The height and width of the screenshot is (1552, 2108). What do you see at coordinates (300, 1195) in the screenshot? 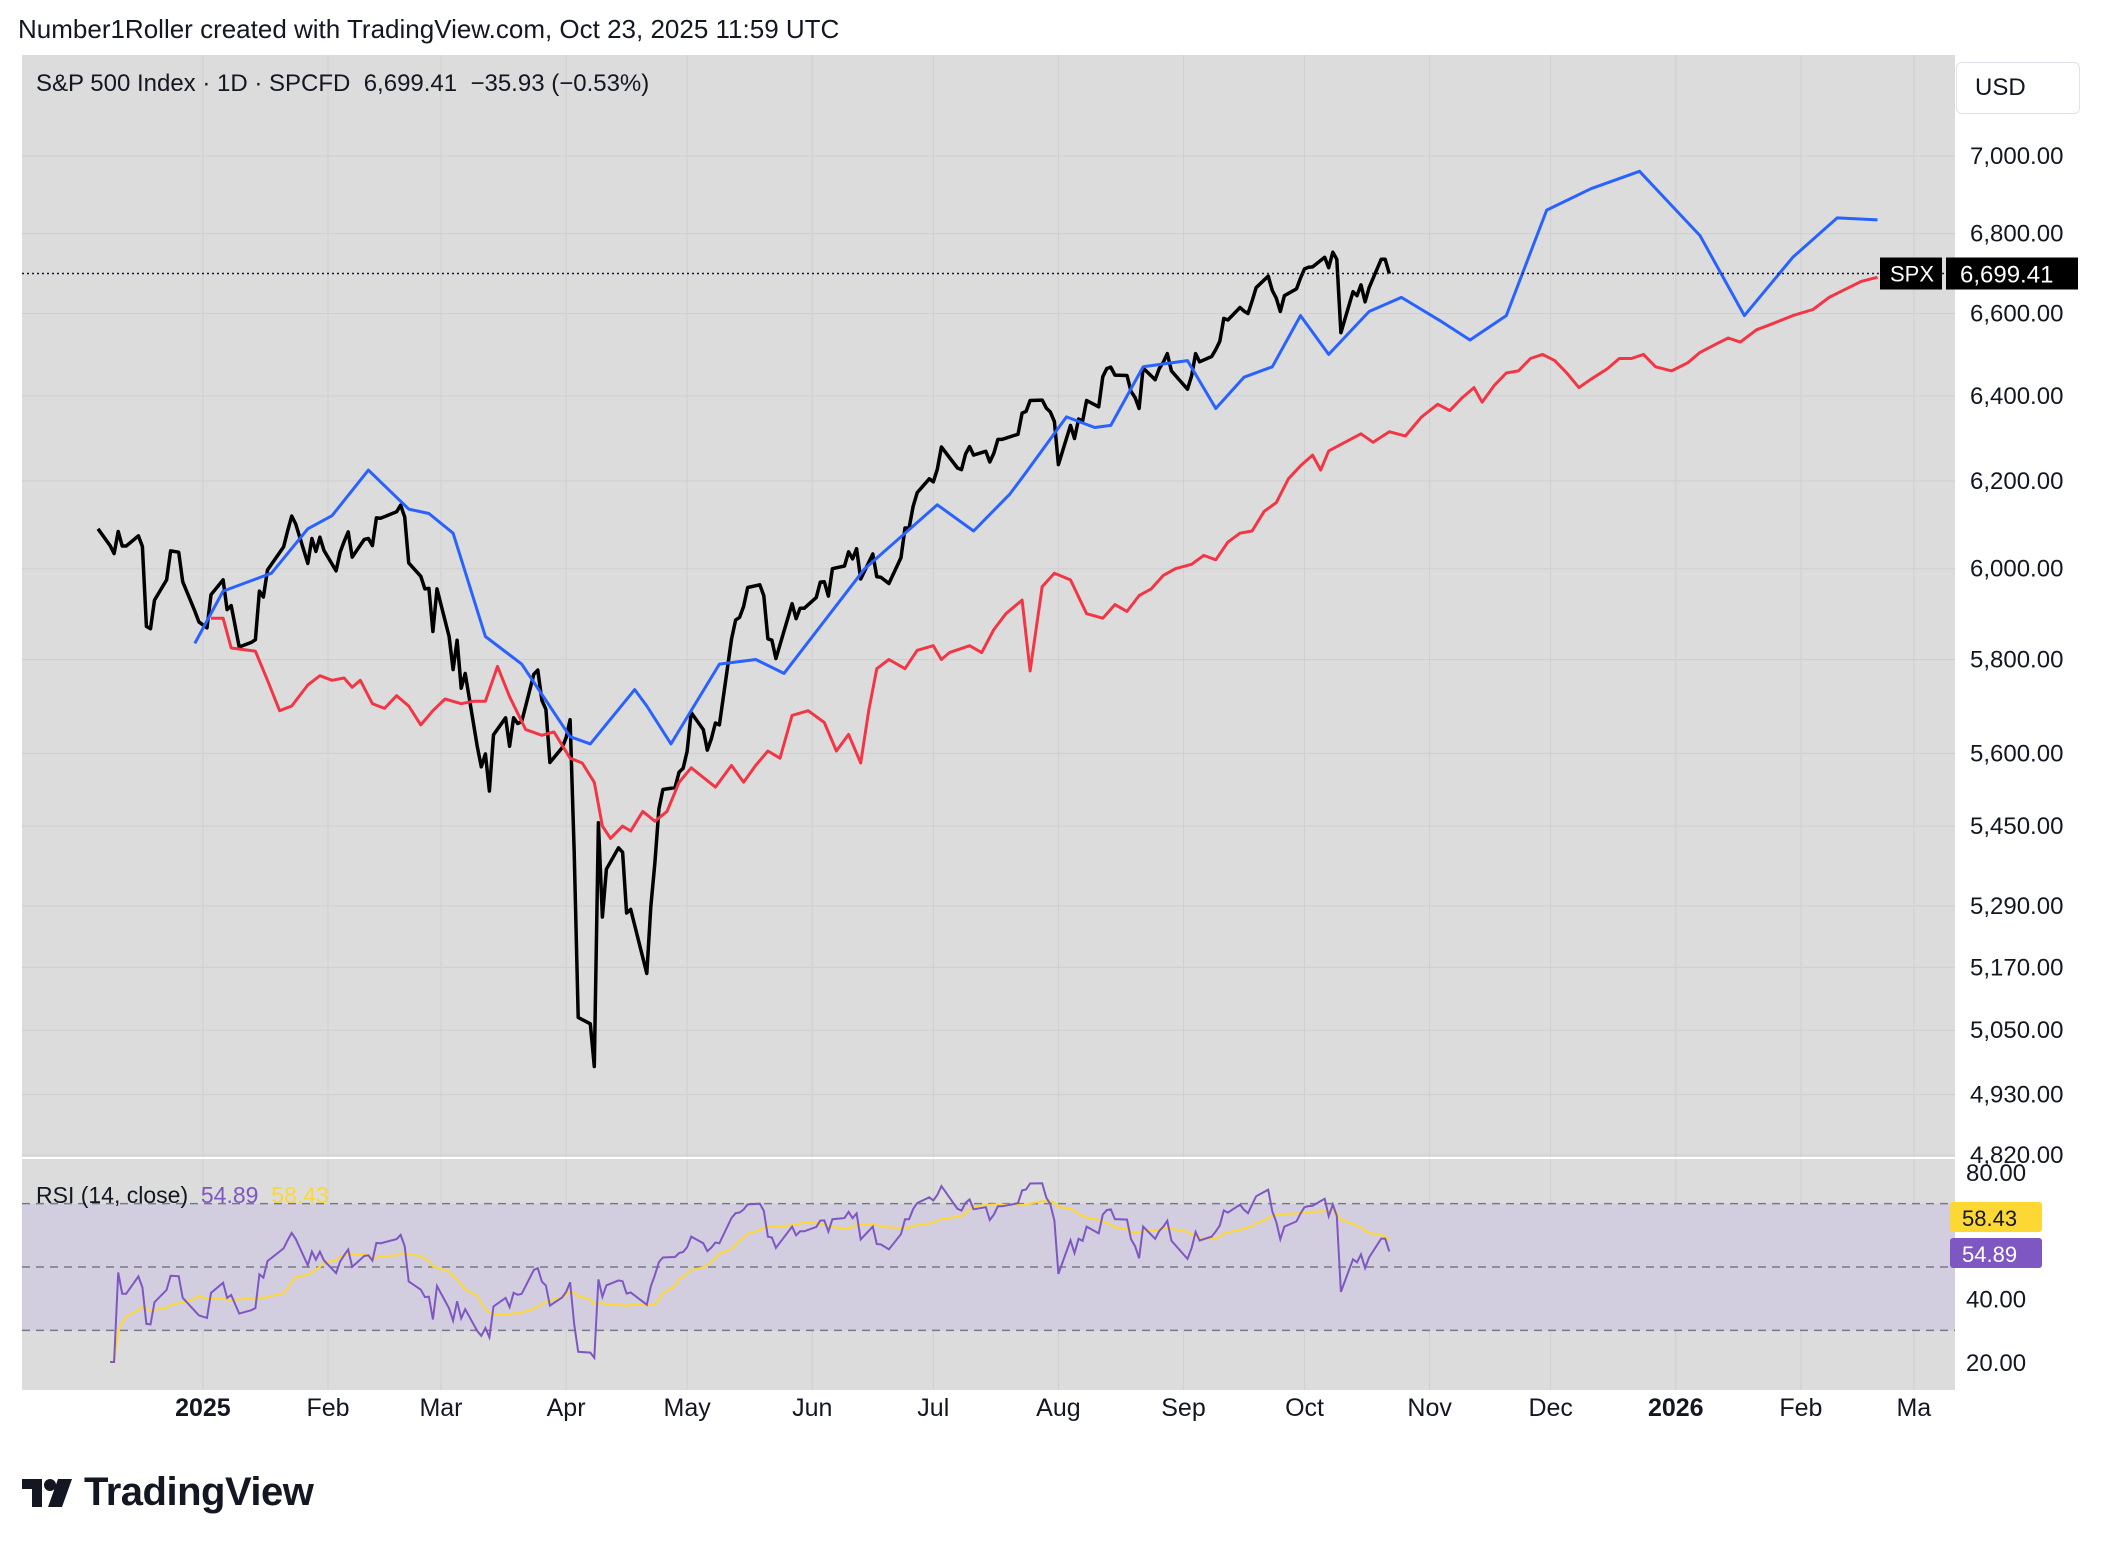
I see `rsi-ma-value: 58.43` at bounding box center [300, 1195].